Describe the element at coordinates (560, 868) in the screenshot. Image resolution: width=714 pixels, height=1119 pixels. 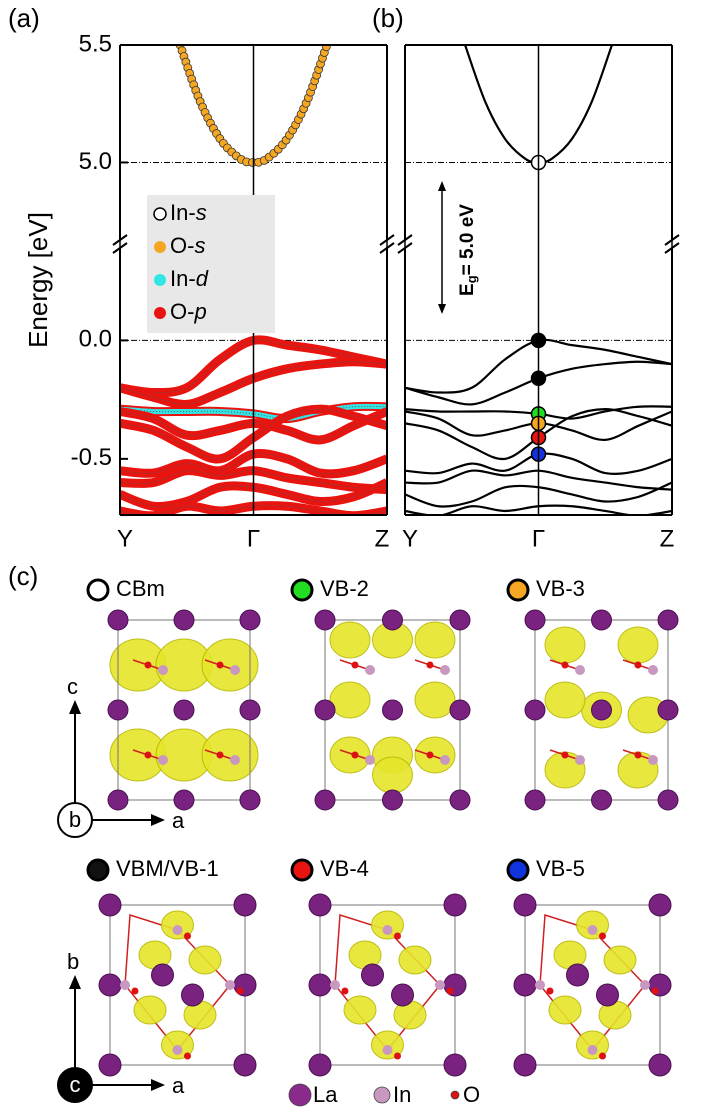
I see `state-label: VB-5` at that location.